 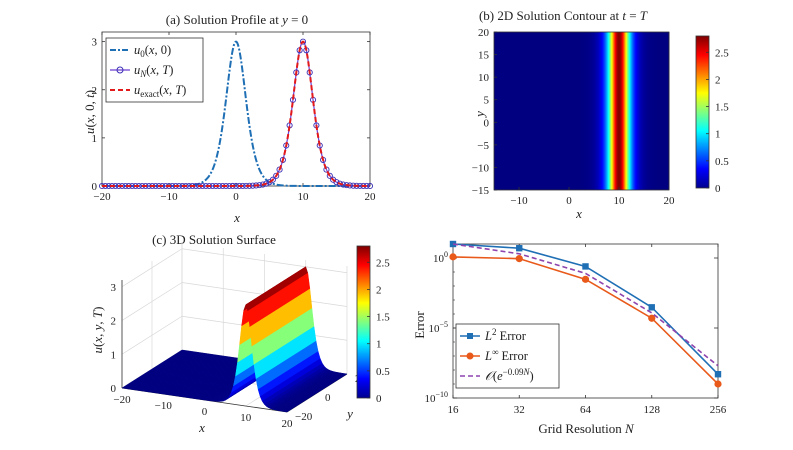 I want to click on panel-a-exact-overlay, so click(x=236, y=113).